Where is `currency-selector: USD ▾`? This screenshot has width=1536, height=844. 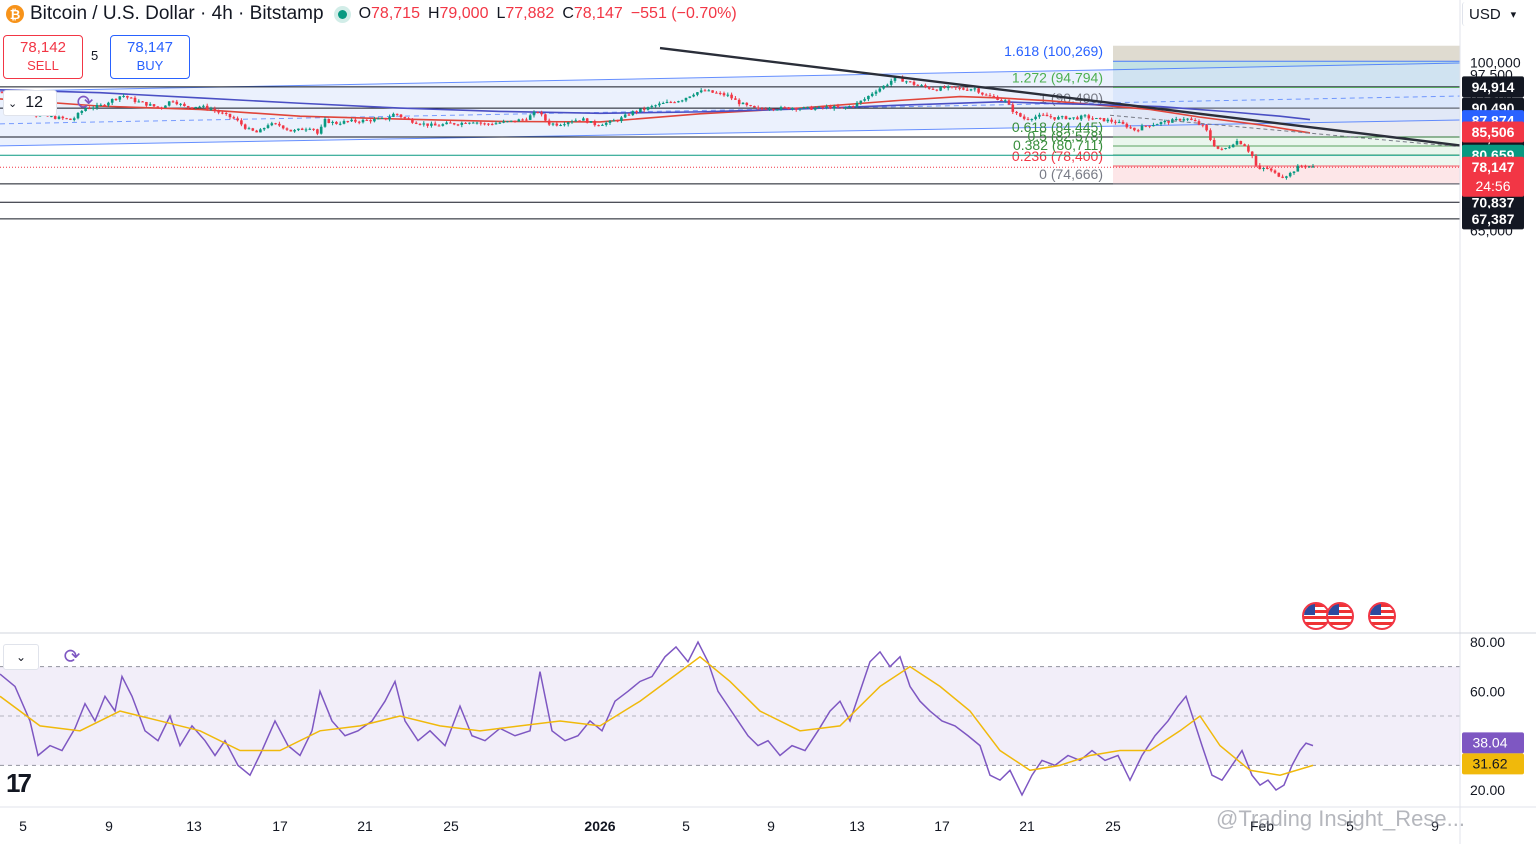
currency-selector: USD ▾ is located at coordinates (1499, 14).